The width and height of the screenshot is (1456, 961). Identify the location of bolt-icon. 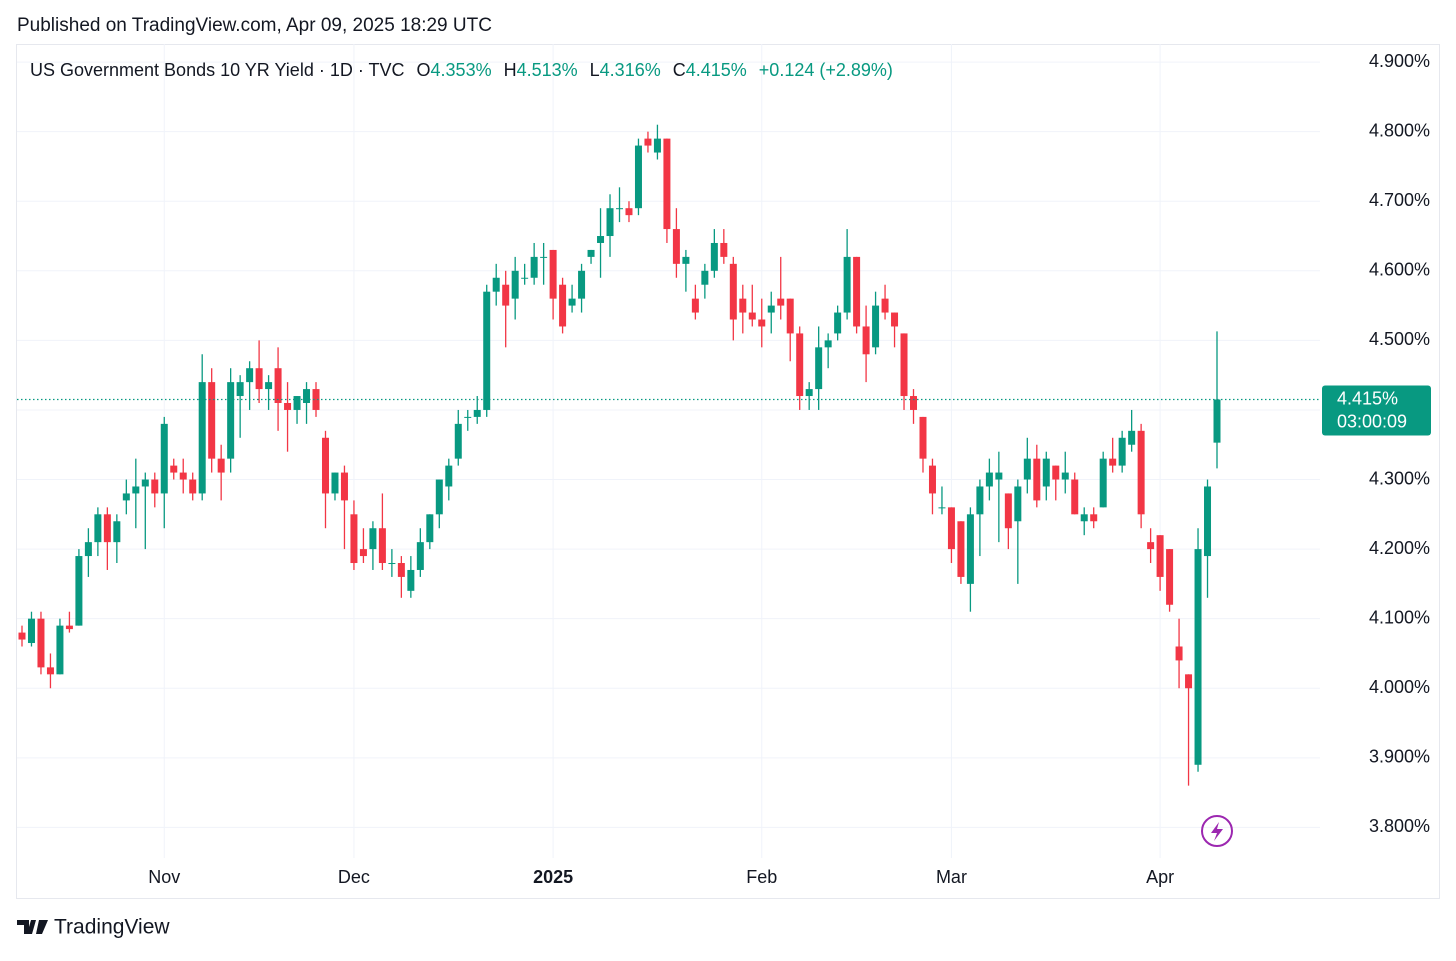
(1217, 831).